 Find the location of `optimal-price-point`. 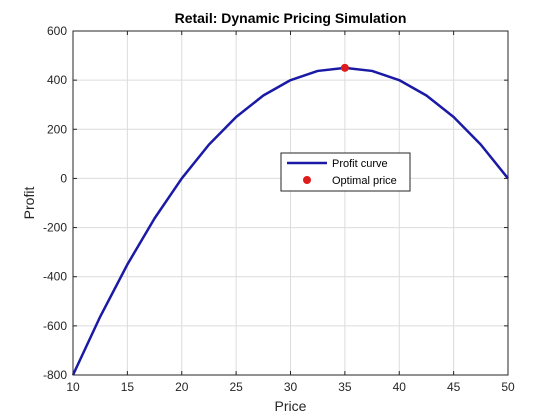

optimal-price-point is located at coordinates (344, 67).